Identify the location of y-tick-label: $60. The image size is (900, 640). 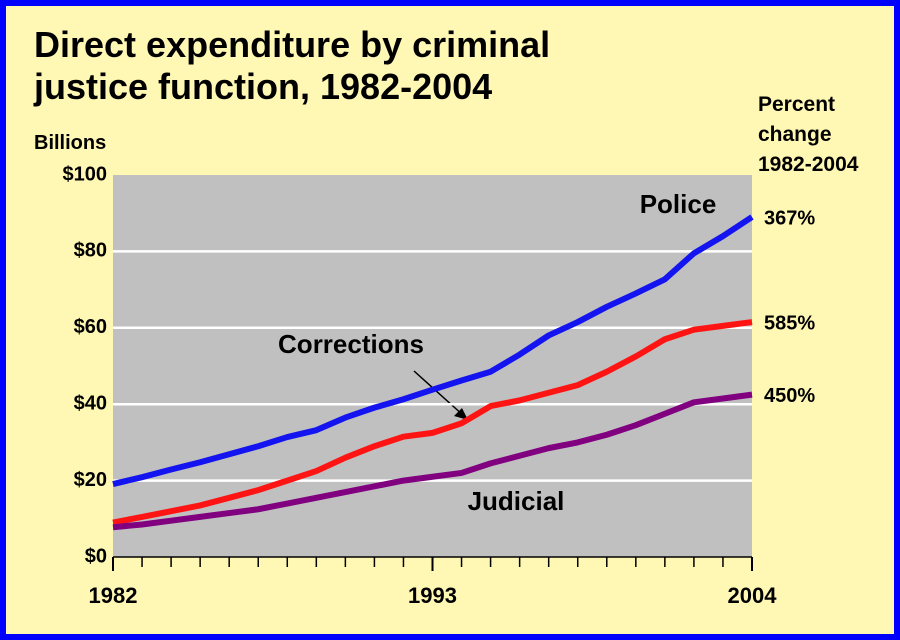
(90, 327).